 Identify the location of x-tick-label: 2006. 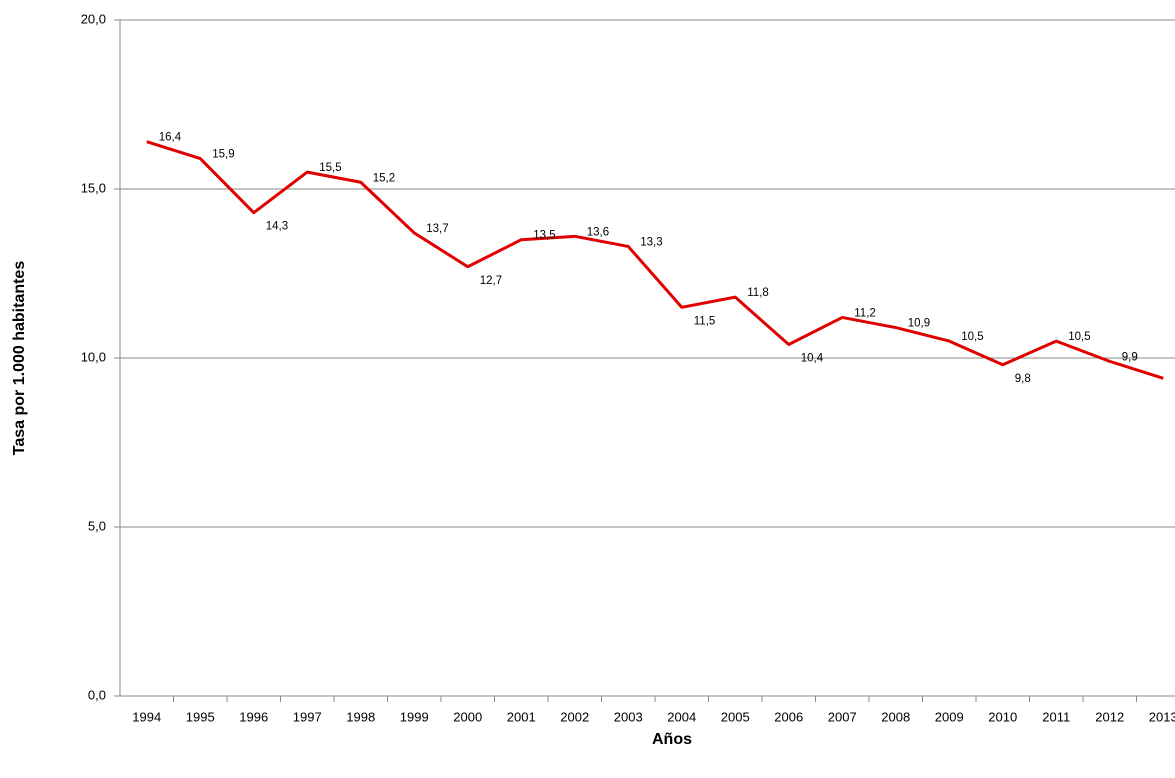
(788, 716).